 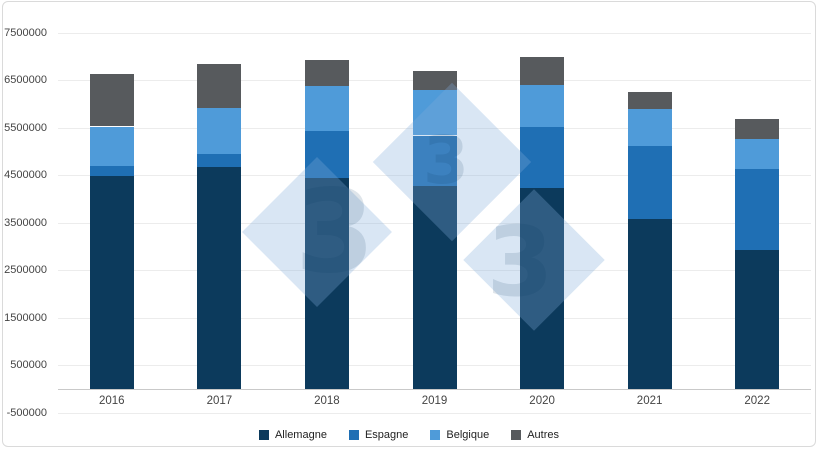 I want to click on bar-2017-autres, so click(x=219, y=86).